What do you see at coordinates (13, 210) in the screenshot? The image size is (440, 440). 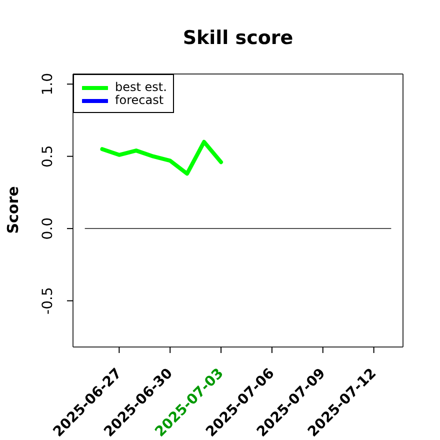 I see `y-axis-title: Score` at bounding box center [13, 210].